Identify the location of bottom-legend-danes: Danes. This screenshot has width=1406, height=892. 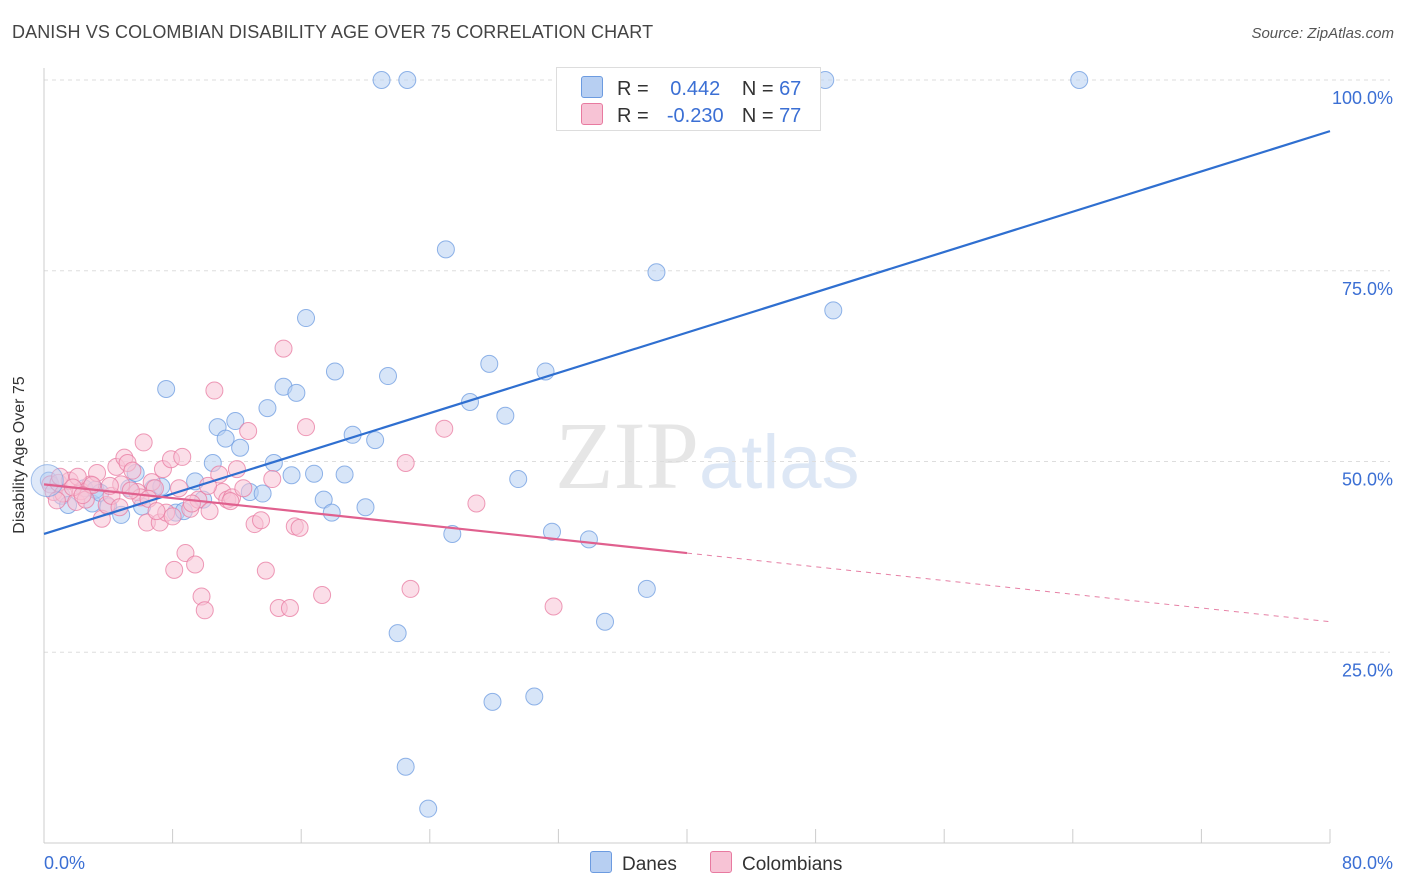
(633, 863).